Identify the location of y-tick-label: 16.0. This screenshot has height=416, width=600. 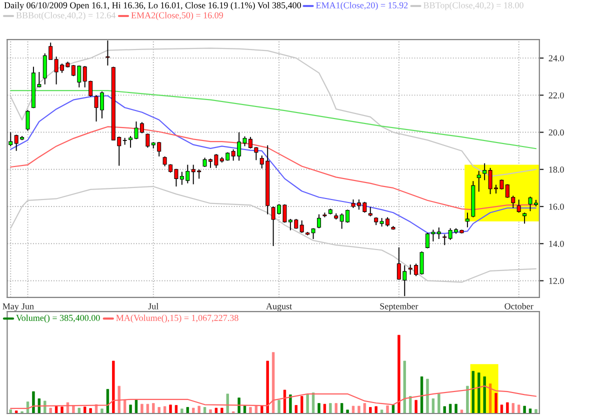
(556, 207).